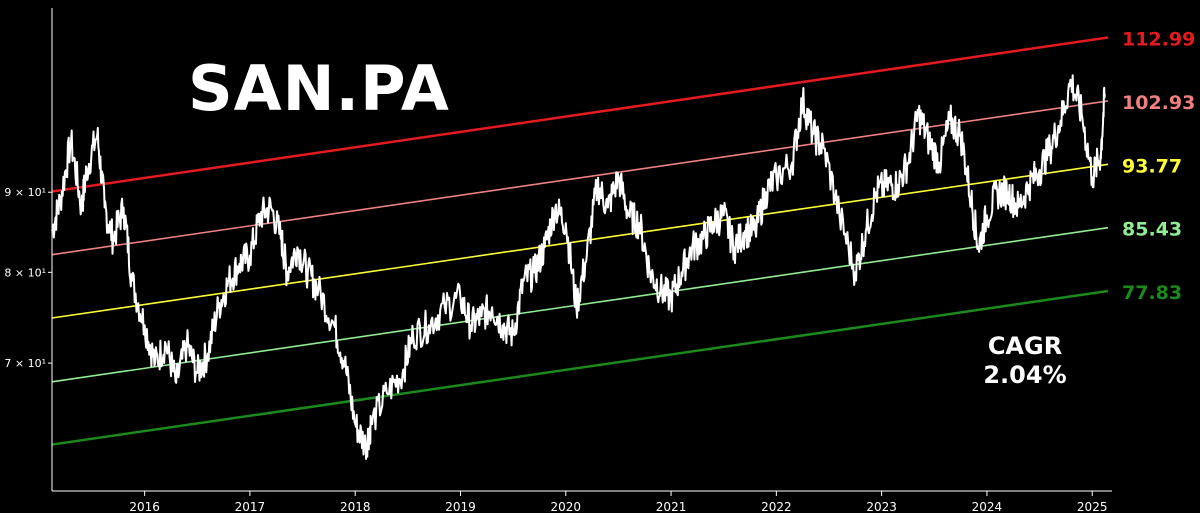 The image size is (1200, 513). Describe the element at coordinates (671, 506) in the screenshot. I see `x-tick-label-2021: 2021` at that location.